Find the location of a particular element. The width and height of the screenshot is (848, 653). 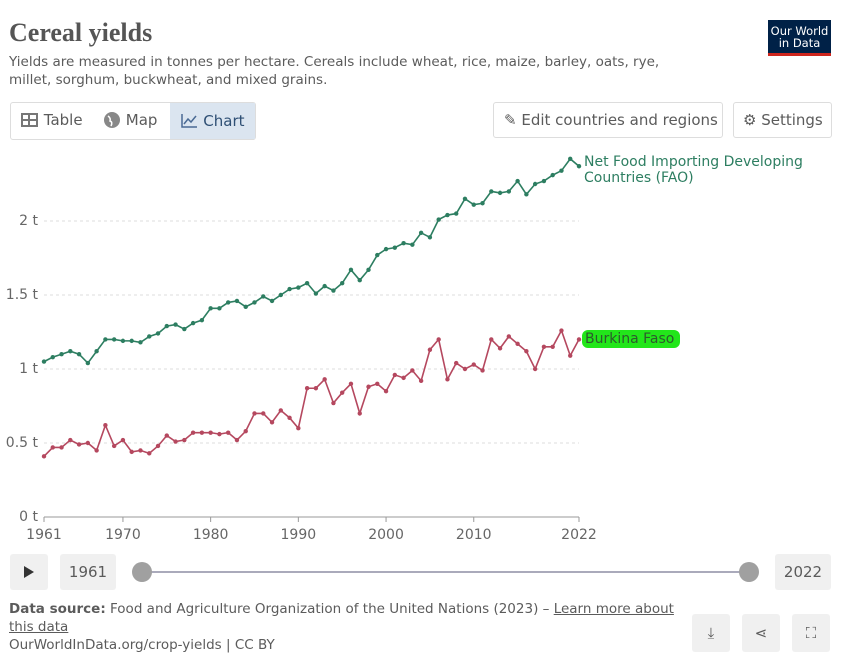

y-tick-label: 1 t is located at coordinates (28, 369).